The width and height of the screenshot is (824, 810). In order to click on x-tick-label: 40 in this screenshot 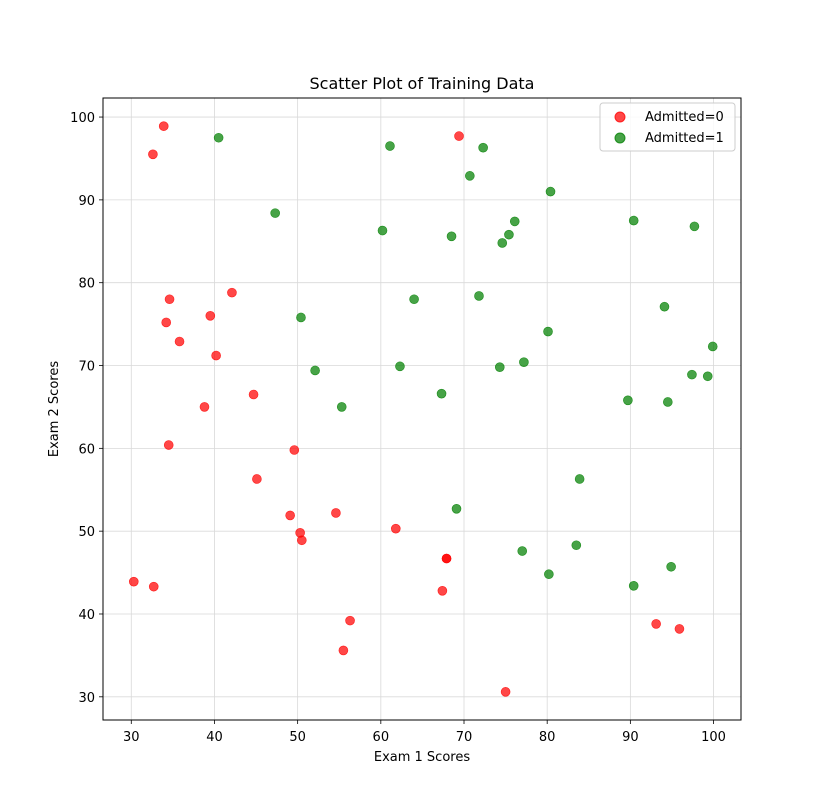, I will do `click(214, 737)`.